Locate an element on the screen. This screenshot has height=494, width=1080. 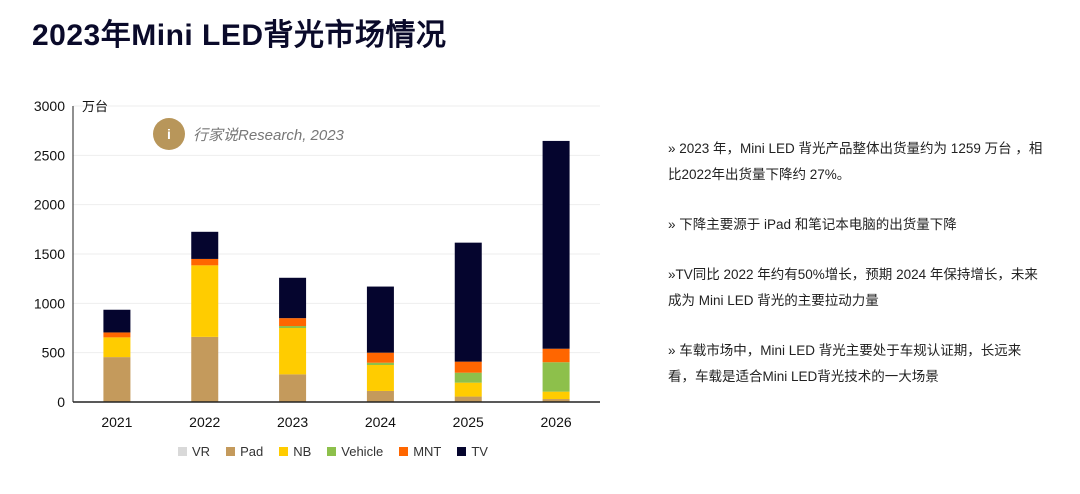
chart-legend: VR Pad NB Vehicle MNT TV is located at coordinates (333, 451).